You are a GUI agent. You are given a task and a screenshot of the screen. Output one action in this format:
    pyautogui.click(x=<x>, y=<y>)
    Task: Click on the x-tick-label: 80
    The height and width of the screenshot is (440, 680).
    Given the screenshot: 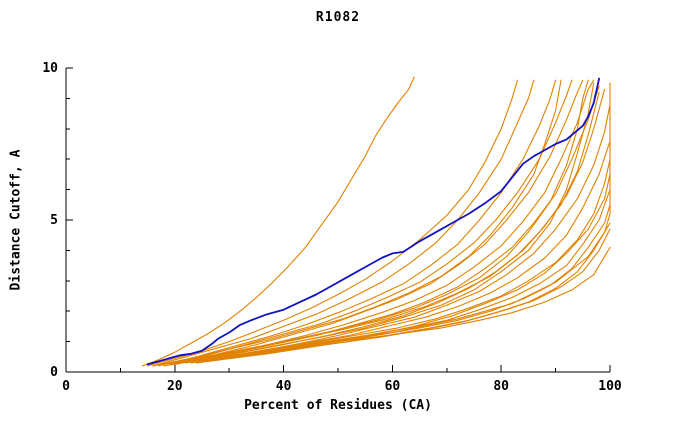 What is the action you would take?
    pyautogui.click(x=501, y=386)
    